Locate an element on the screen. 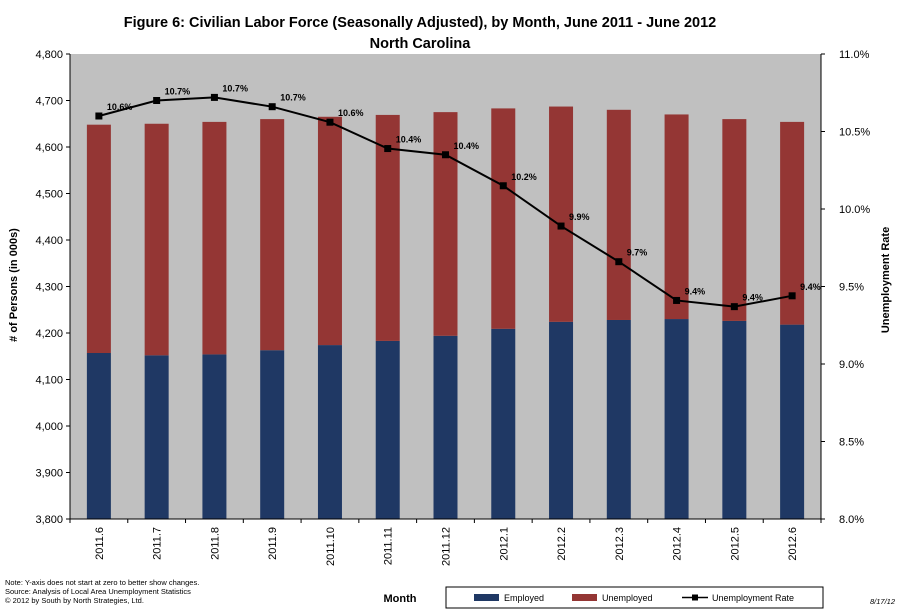 This screenshot has height=613, width=902. y2-tick-label: 9.0% is located at coordinates (851, 365).